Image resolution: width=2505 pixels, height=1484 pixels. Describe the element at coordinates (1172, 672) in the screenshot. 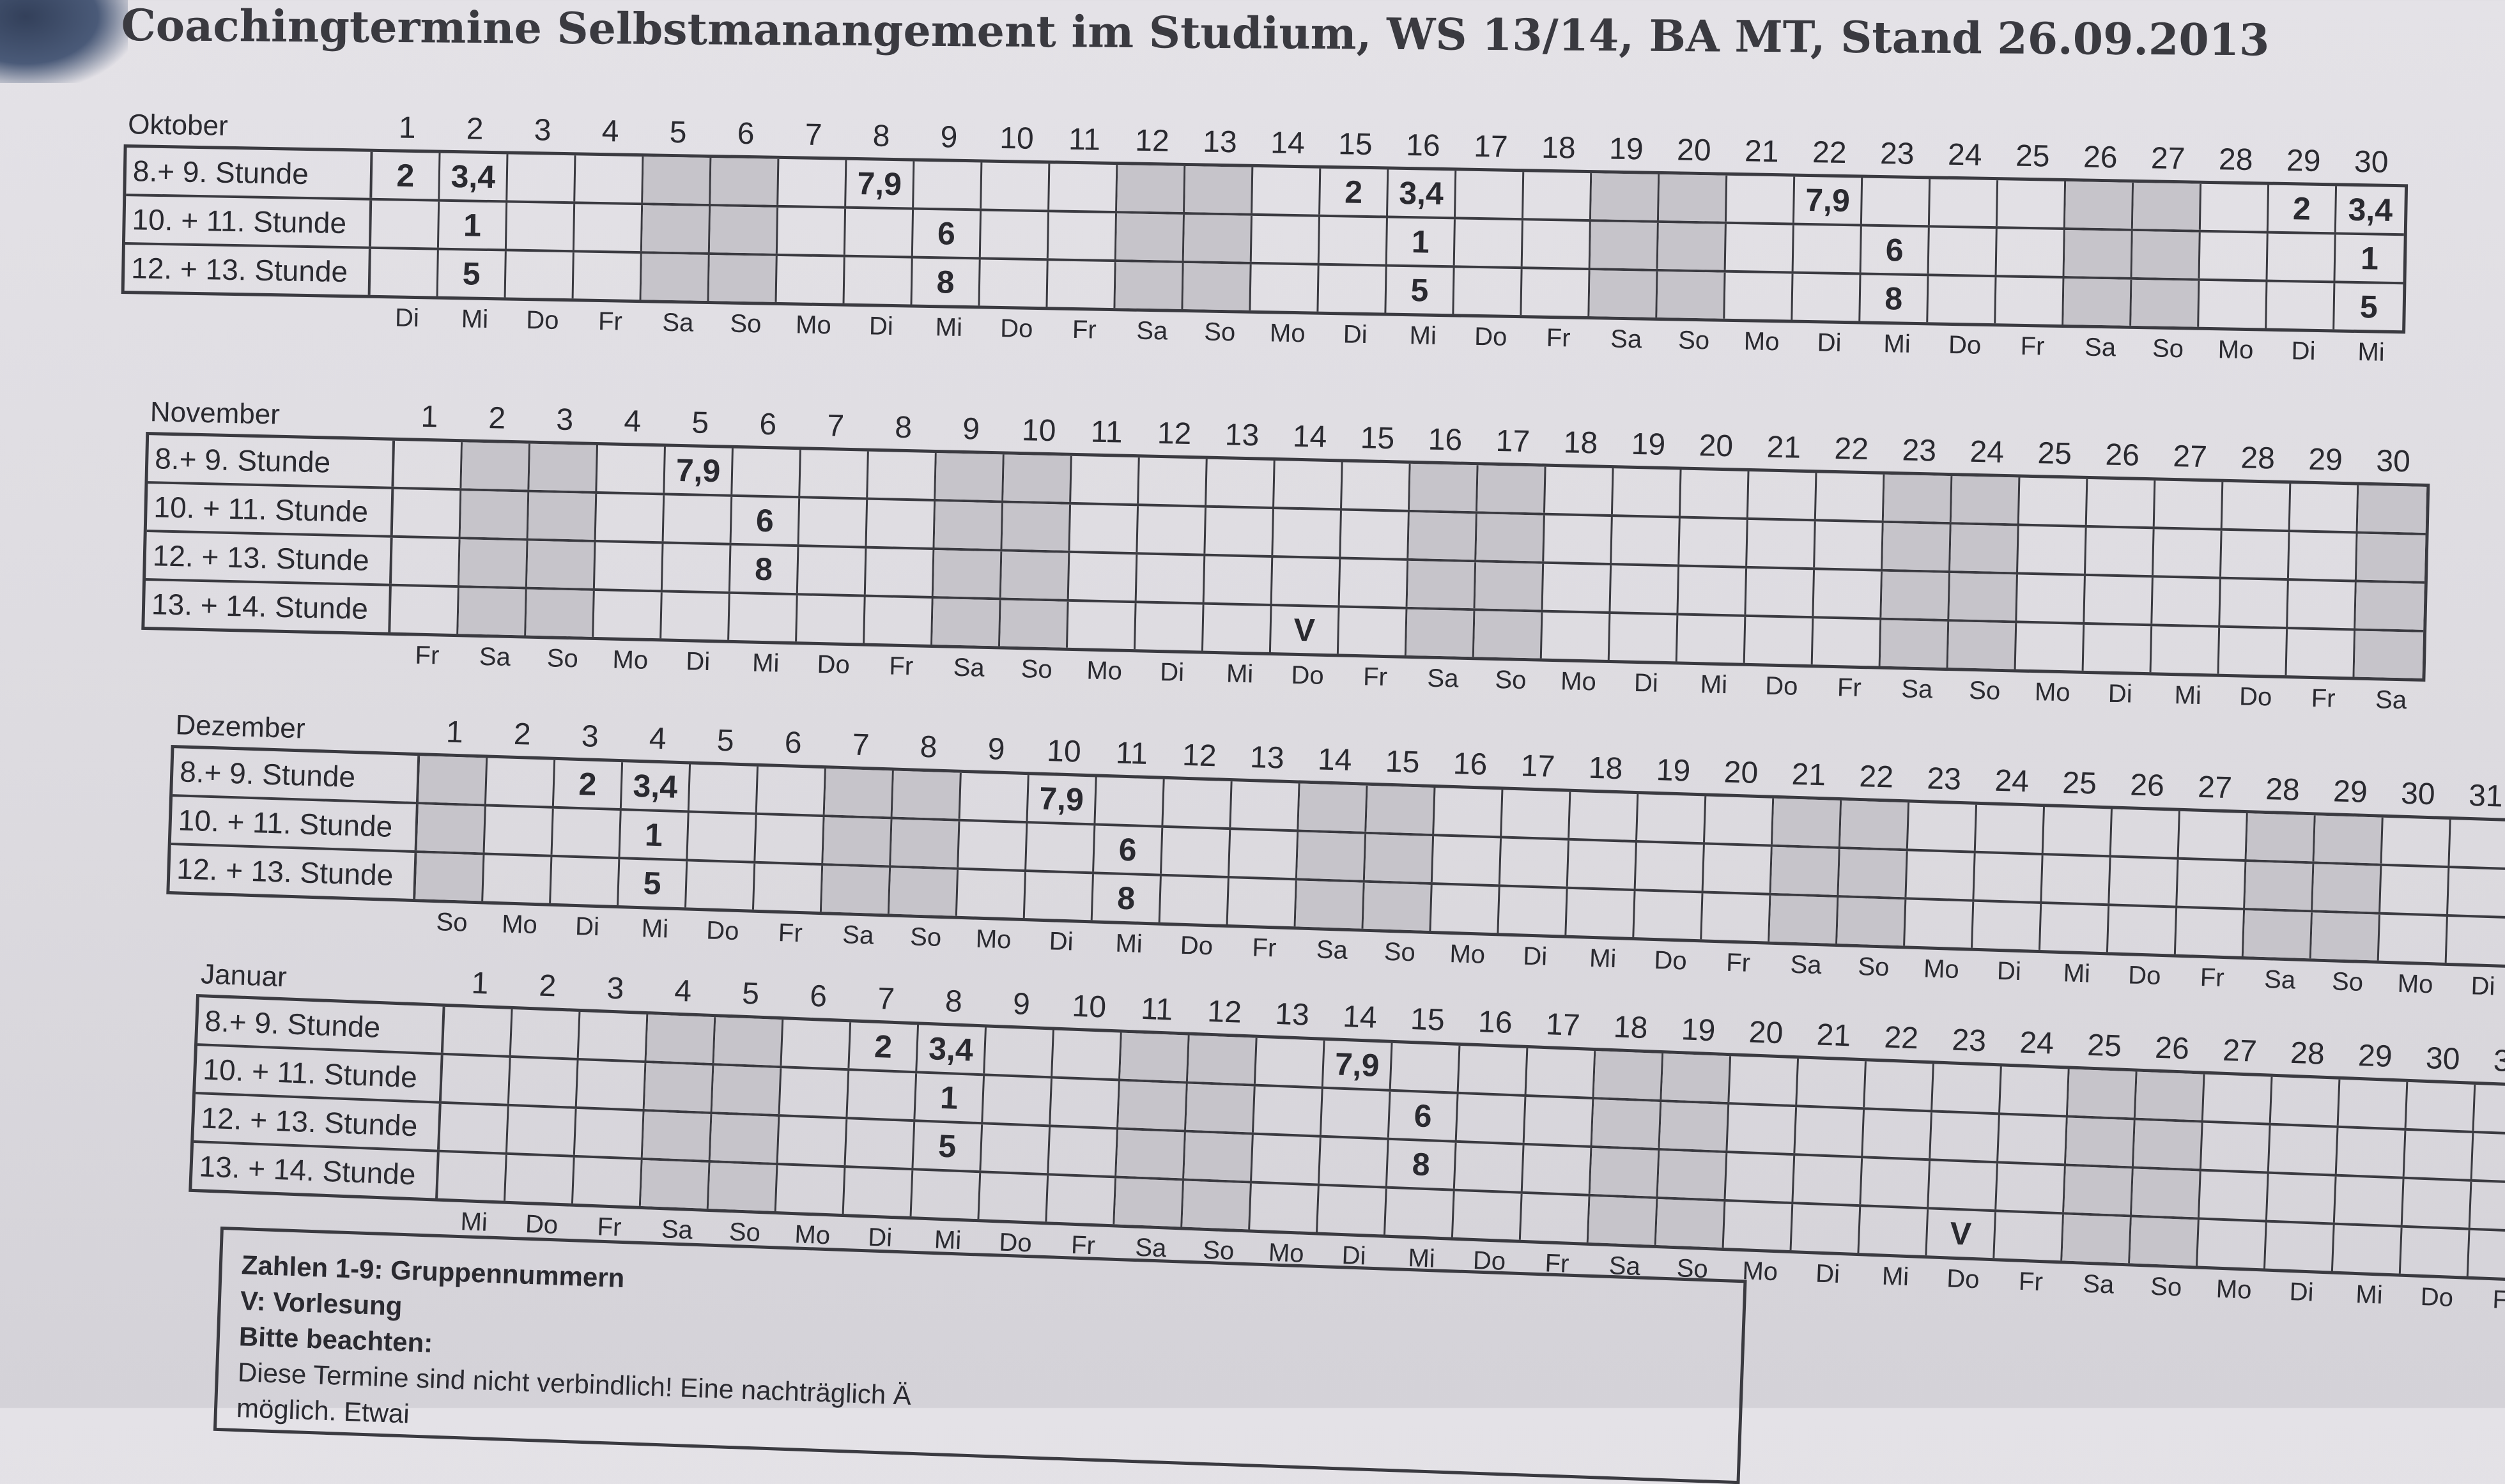

I see `weekday-label: Di` at that location.